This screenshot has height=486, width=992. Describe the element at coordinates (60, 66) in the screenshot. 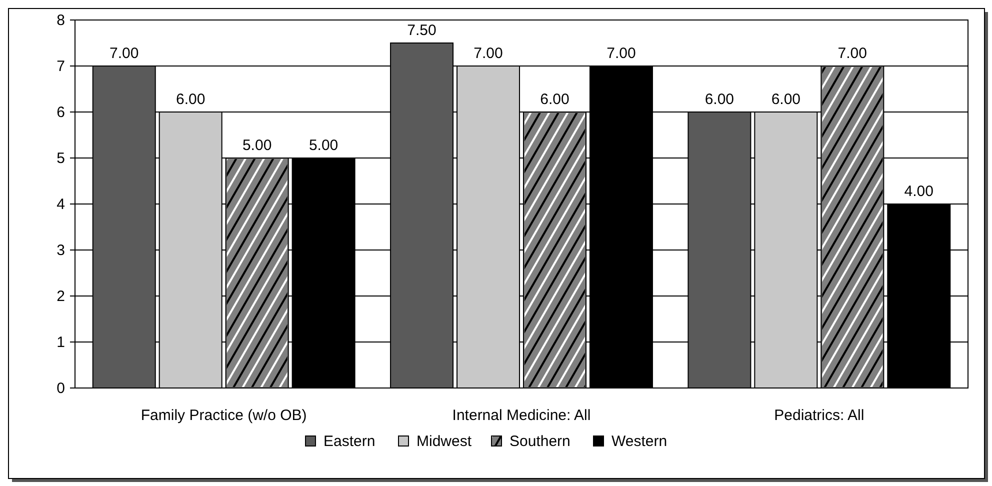

I see `y-tick-label: 7` at that location.